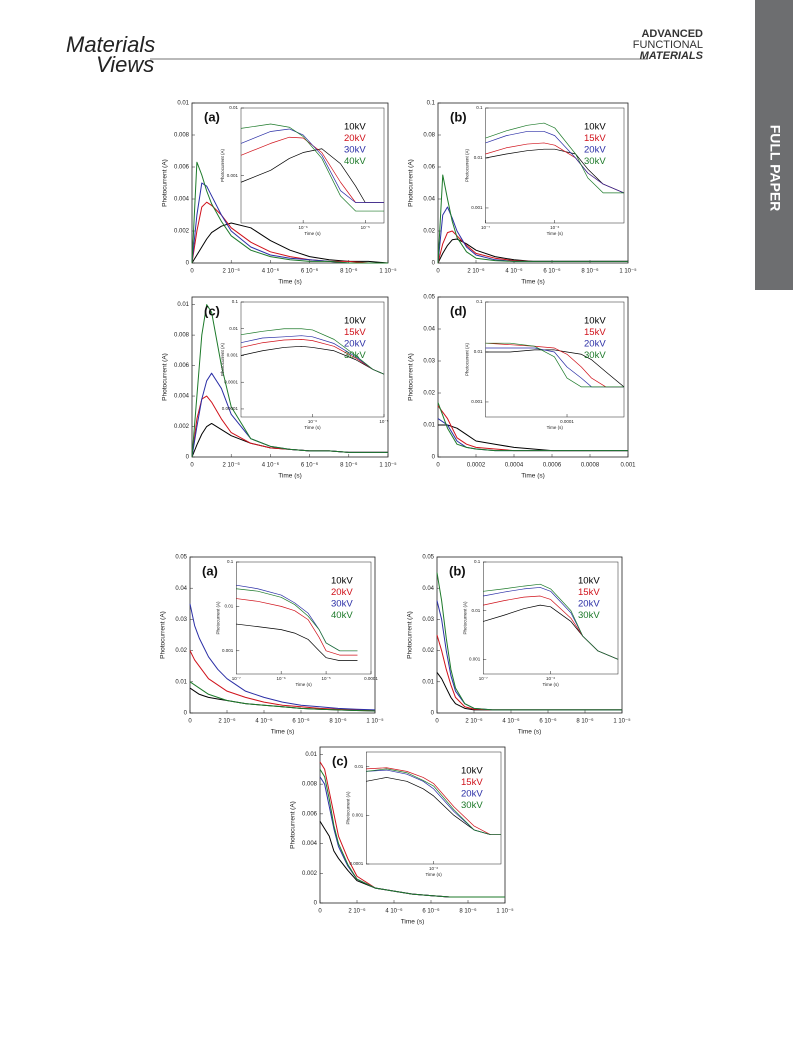 This screenshot has width=793, height=1057. Describe the element at coordinates (310, 874) in the screenshot. I see `y-tick-label: 0.002` at that location.